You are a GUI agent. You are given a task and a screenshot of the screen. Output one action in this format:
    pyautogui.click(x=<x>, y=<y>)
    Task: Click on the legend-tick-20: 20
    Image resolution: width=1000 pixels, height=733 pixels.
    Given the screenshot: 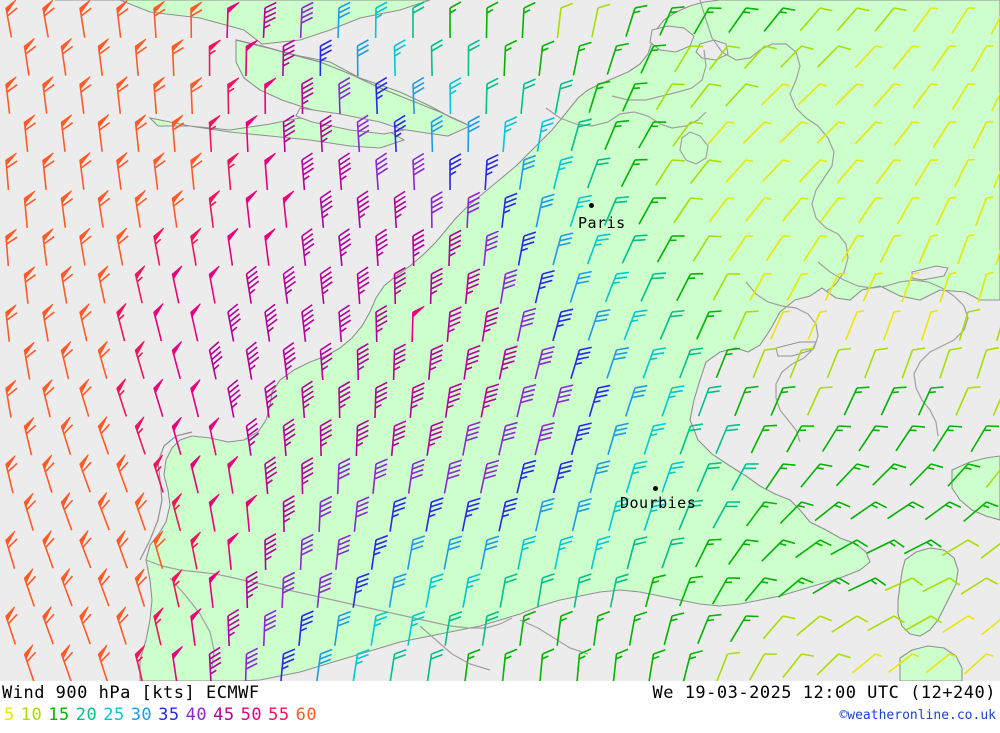 What is the action you would take?
    pyautogui.click(x=86, y=715)
    